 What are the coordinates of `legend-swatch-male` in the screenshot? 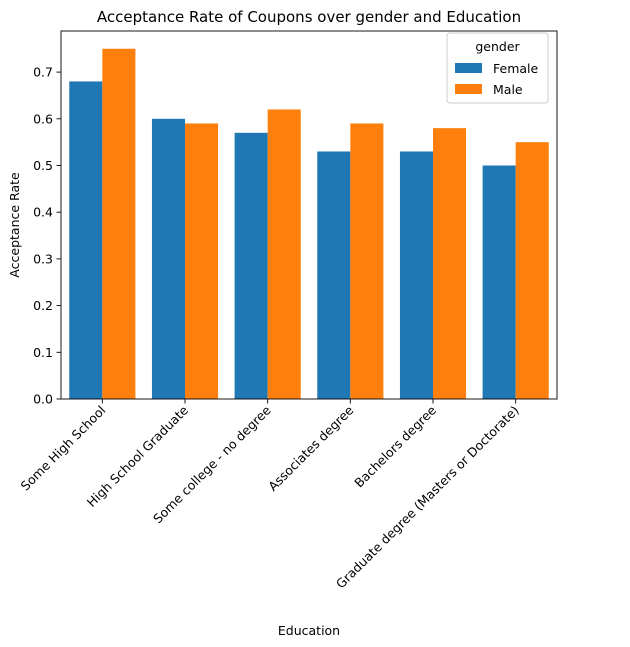 It's located at (468, 89).